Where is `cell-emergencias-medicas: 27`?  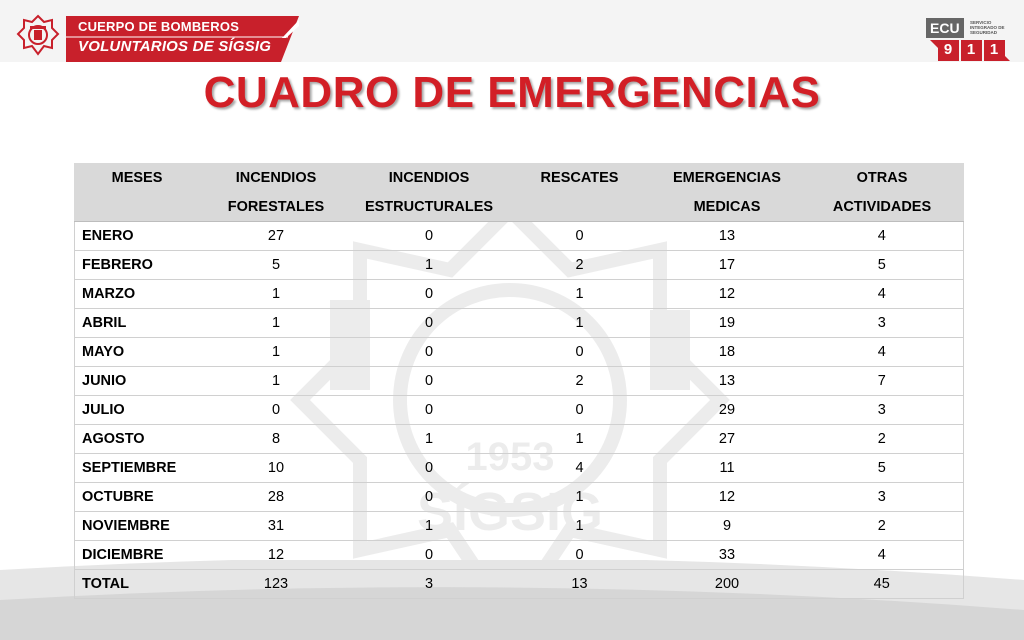 cell-emergencias-medicas: 27 is located at coordinates (727, 439).